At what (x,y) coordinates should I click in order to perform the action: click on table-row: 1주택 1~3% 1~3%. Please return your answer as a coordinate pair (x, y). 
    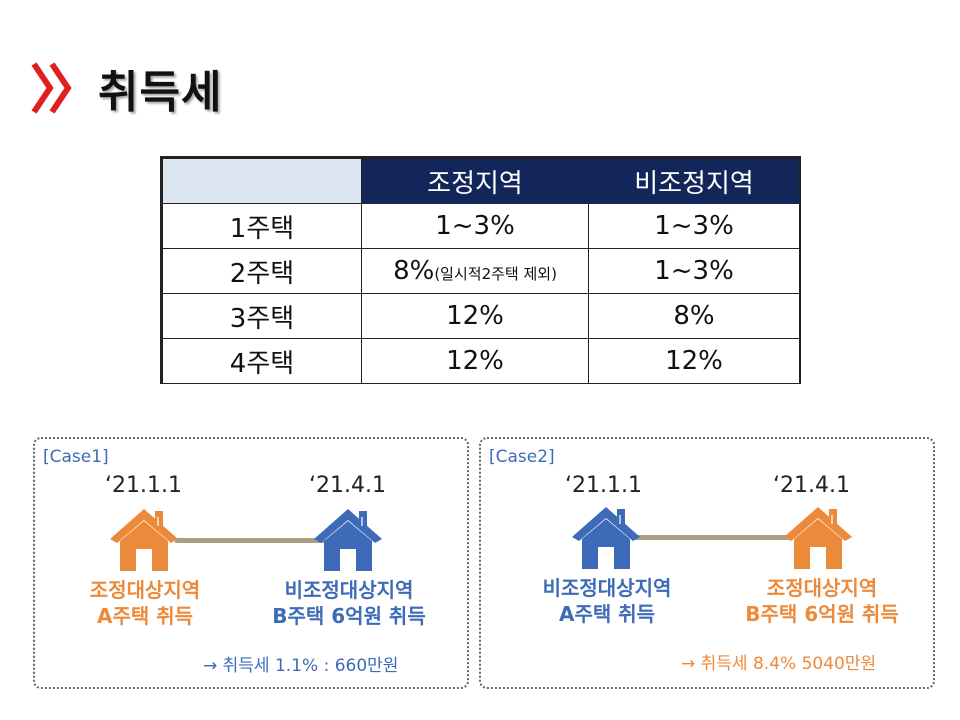
    Looking at the image, I should click on (481, 226).